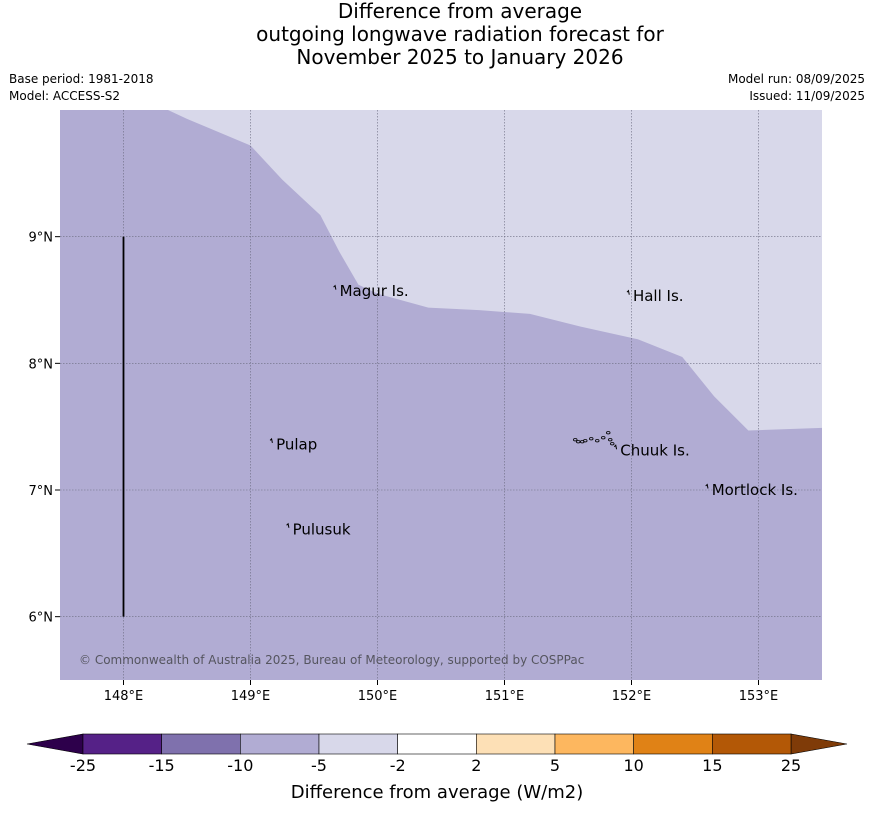  Describe the element at coordinates (162, 765) in the screenshot. I see `colorbar-tick-label: -15` at that location.